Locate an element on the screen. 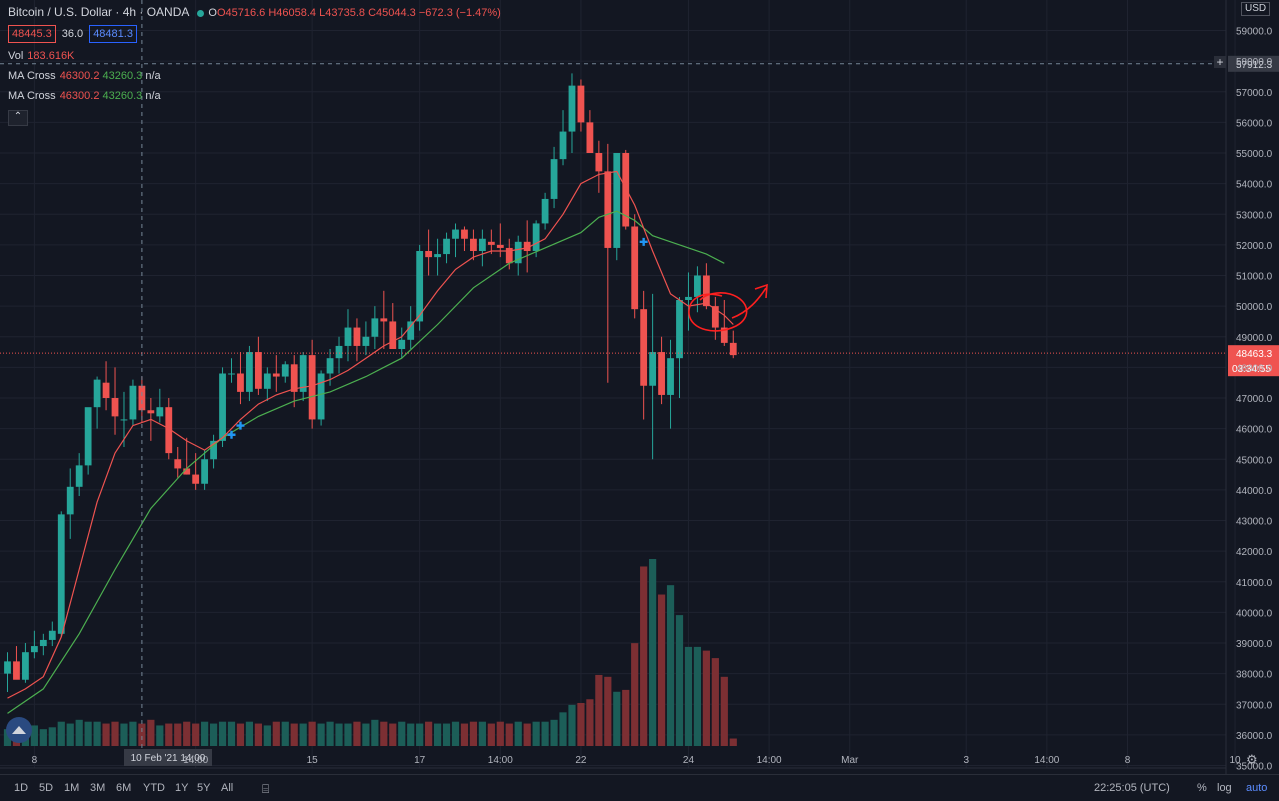 The height and width of the screenshot is (801, 1279). ma-cross-marker is located at coordinates (643, 241).